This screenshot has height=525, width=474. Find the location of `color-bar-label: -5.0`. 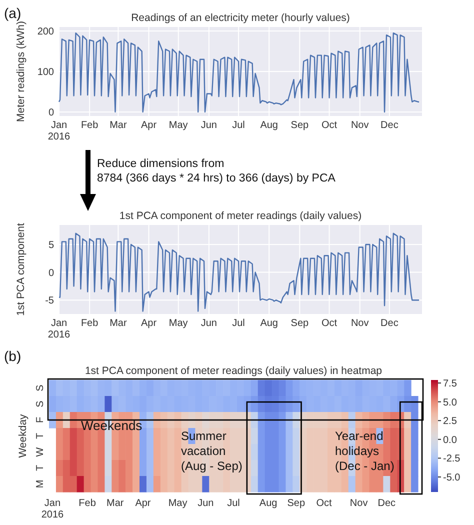

color-bar-label: -5.0 is located at coordinates (452, 478).